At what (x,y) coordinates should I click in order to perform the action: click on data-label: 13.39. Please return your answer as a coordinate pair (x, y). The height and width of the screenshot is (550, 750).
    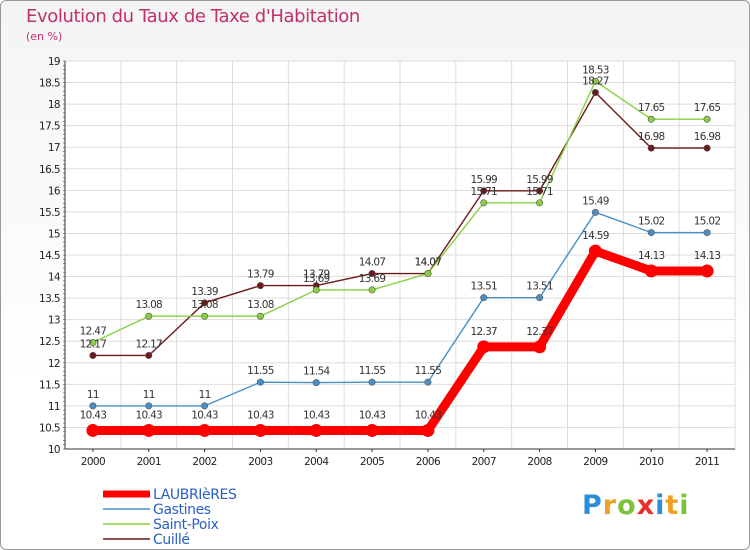
    Looking at the image, I should click on (204, 292).